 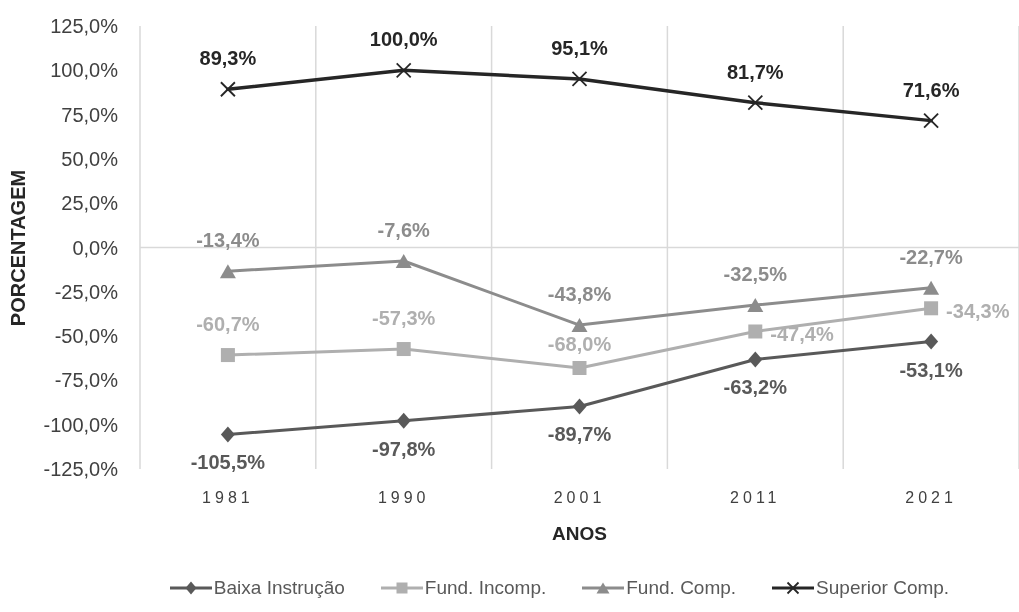 I want to click on y-tick-label: 75,0%, so click(x=90, y=114).